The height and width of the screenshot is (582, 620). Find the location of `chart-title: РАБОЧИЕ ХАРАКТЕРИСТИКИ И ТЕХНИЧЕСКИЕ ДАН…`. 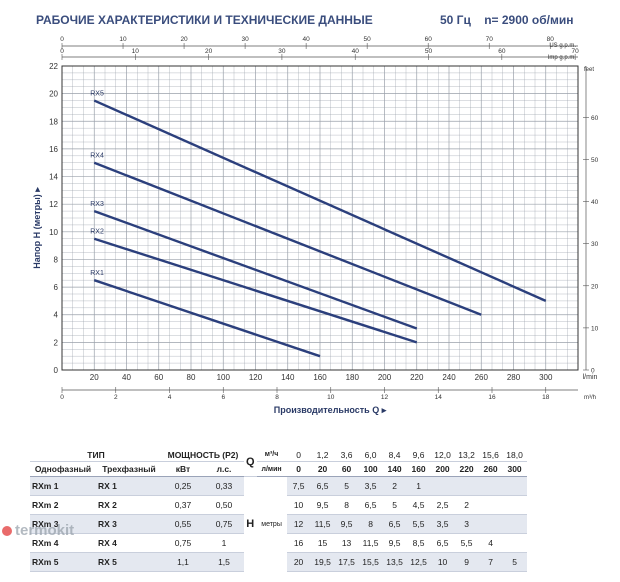

chart-title: РАБОЧИЕ ХАРАКТЕРИСТИКИ И ТЕХНИЧЕСКИЕ ДАН… is located at coordinates (204, 20).